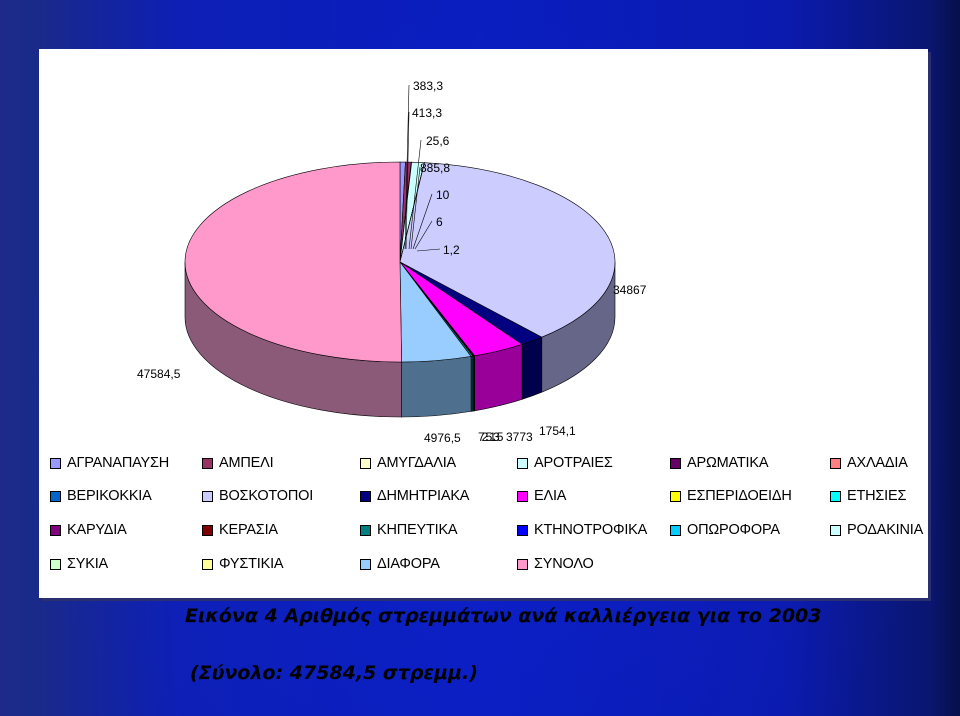  I want to click on legend-label: ΕΛΙΑ, so click(550, 496).